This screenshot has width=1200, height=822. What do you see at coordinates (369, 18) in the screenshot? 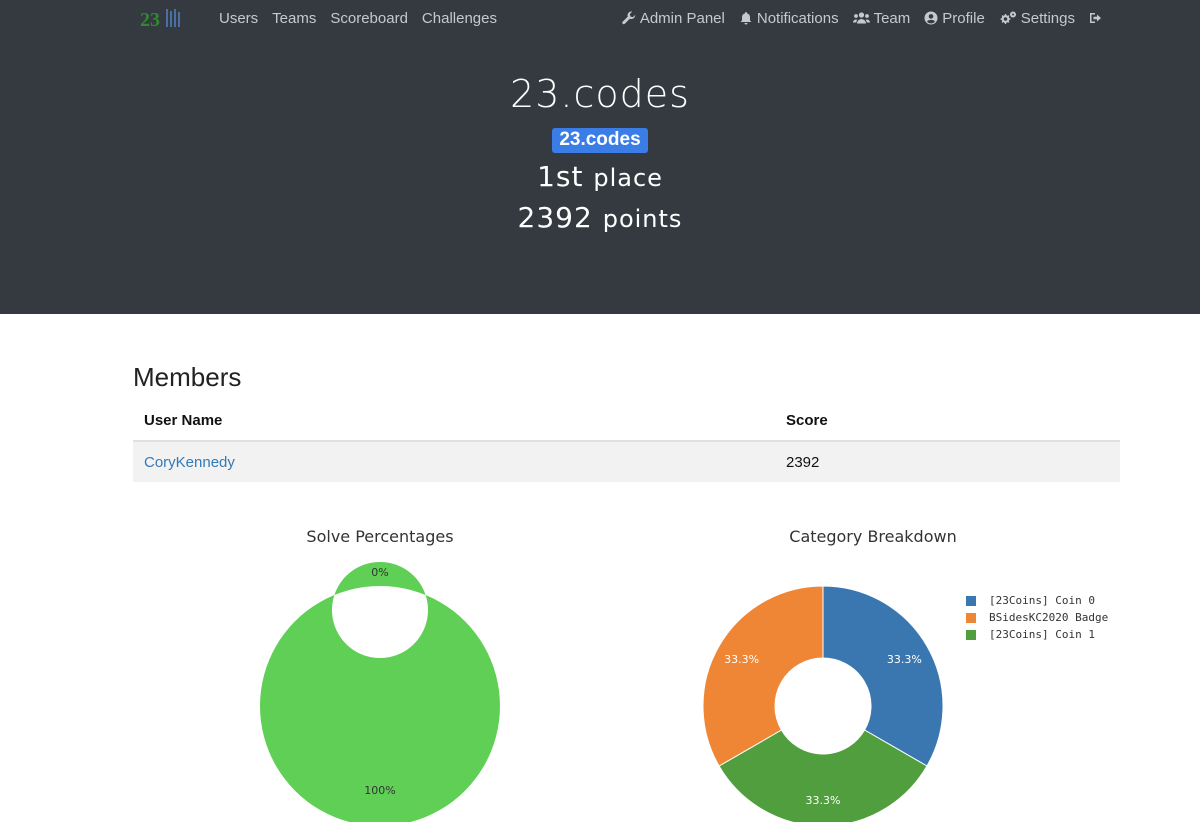
I see `nav-scoreboard: Scoreboard` at bounding box center [369, 18].